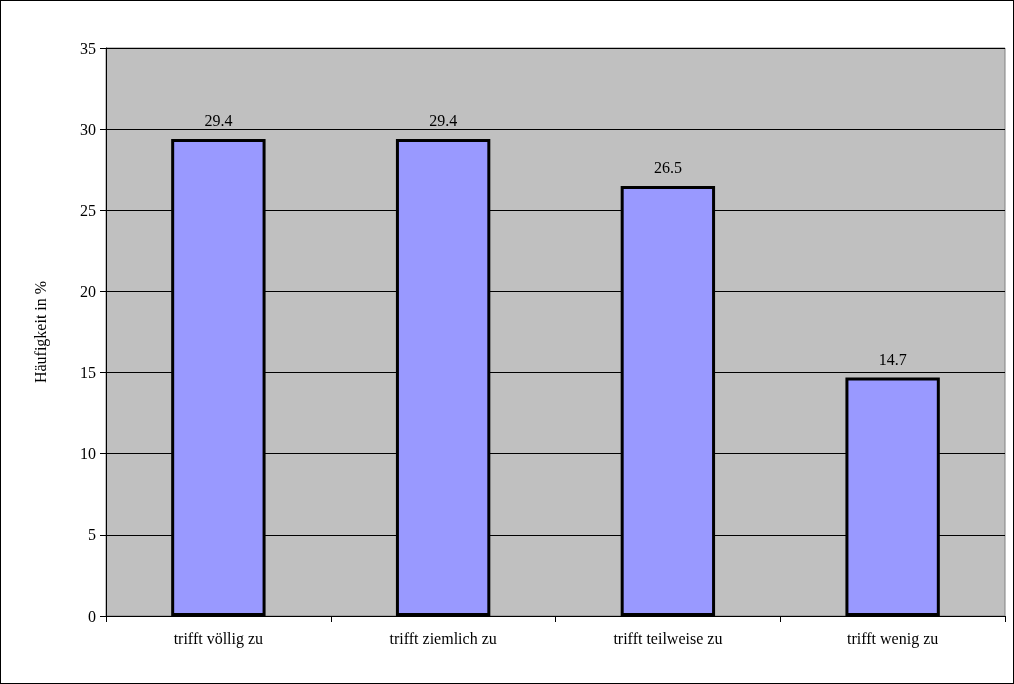 The height and width of the screenshot is (684, 1014). Describe the element at coordinates (893, 638) in the screenshot. I see `x-tick-label: trifft wenig zu` at that location.